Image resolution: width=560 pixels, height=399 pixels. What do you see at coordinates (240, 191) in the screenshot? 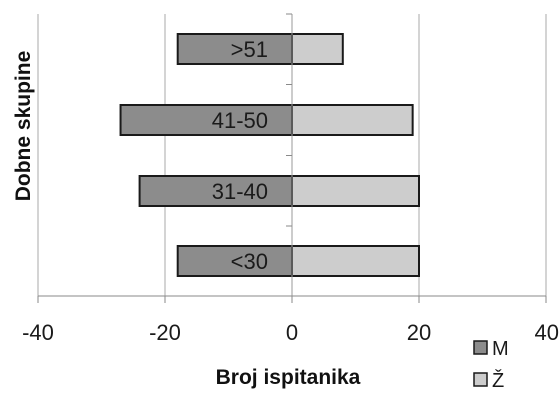
I see `category-label-2: 31-40` at bounding box center [240, 191].